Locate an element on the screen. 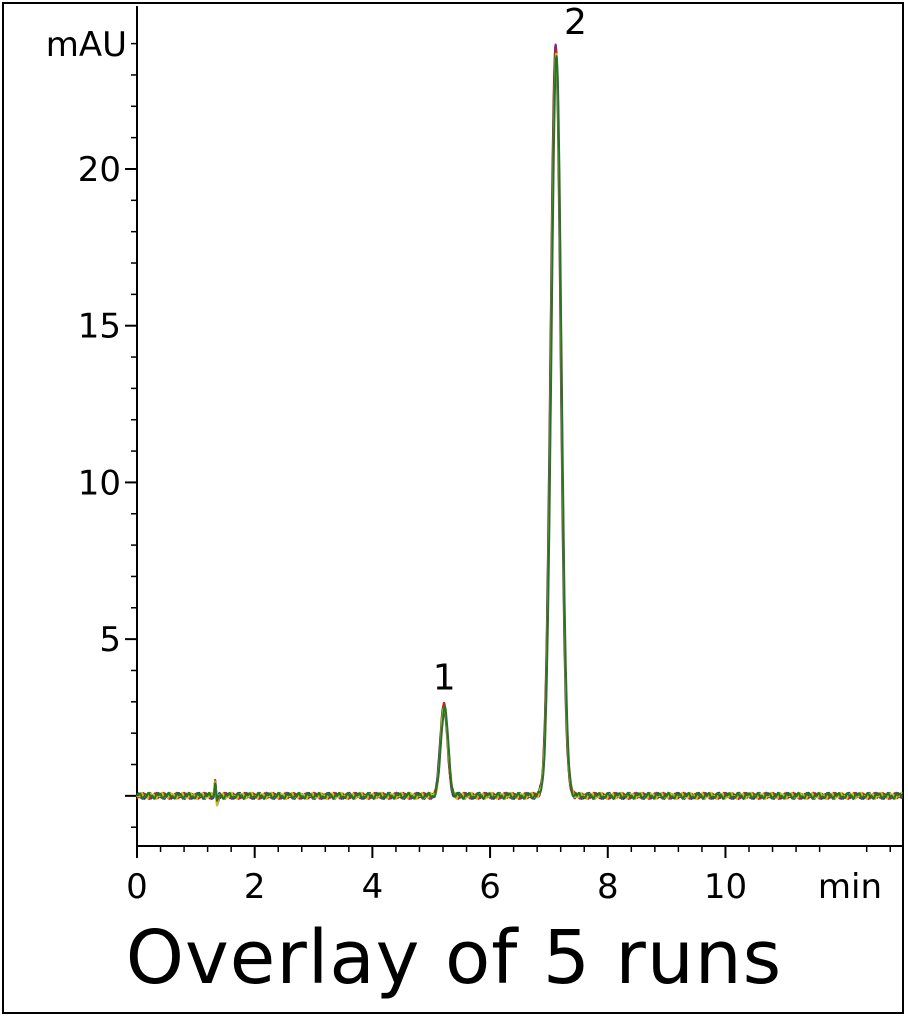 This screenshot has width=908, height=1018. peak-labels: 12 is located at coordinates (510, 350).